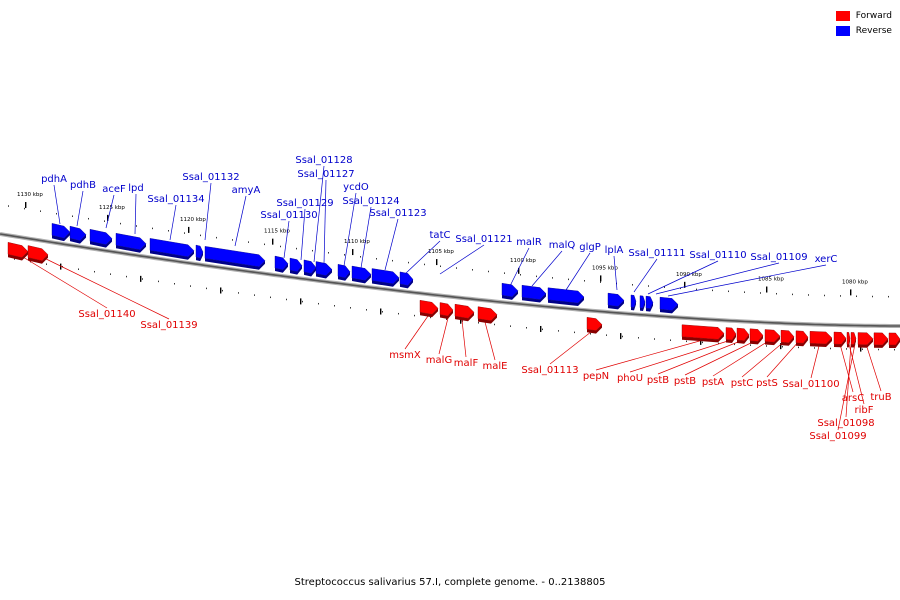  Describe the element at coordinates (112, 208) in the screenshot. I see `tick-label: 1125 kbp` at that location.